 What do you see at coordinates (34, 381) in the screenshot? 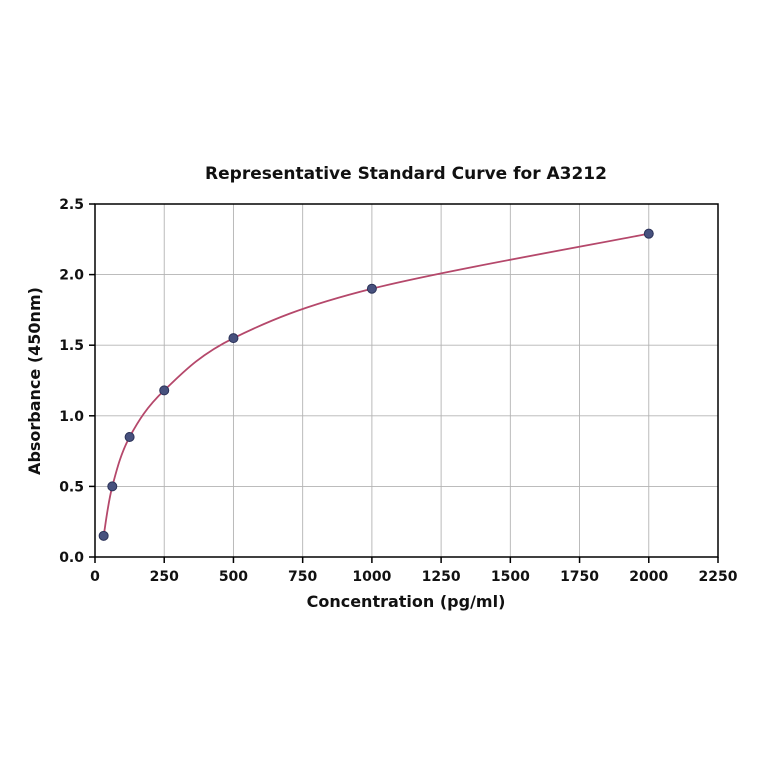
I see `y-axis-label: Absorbance (450nm)` at bounding box center [34, 381].